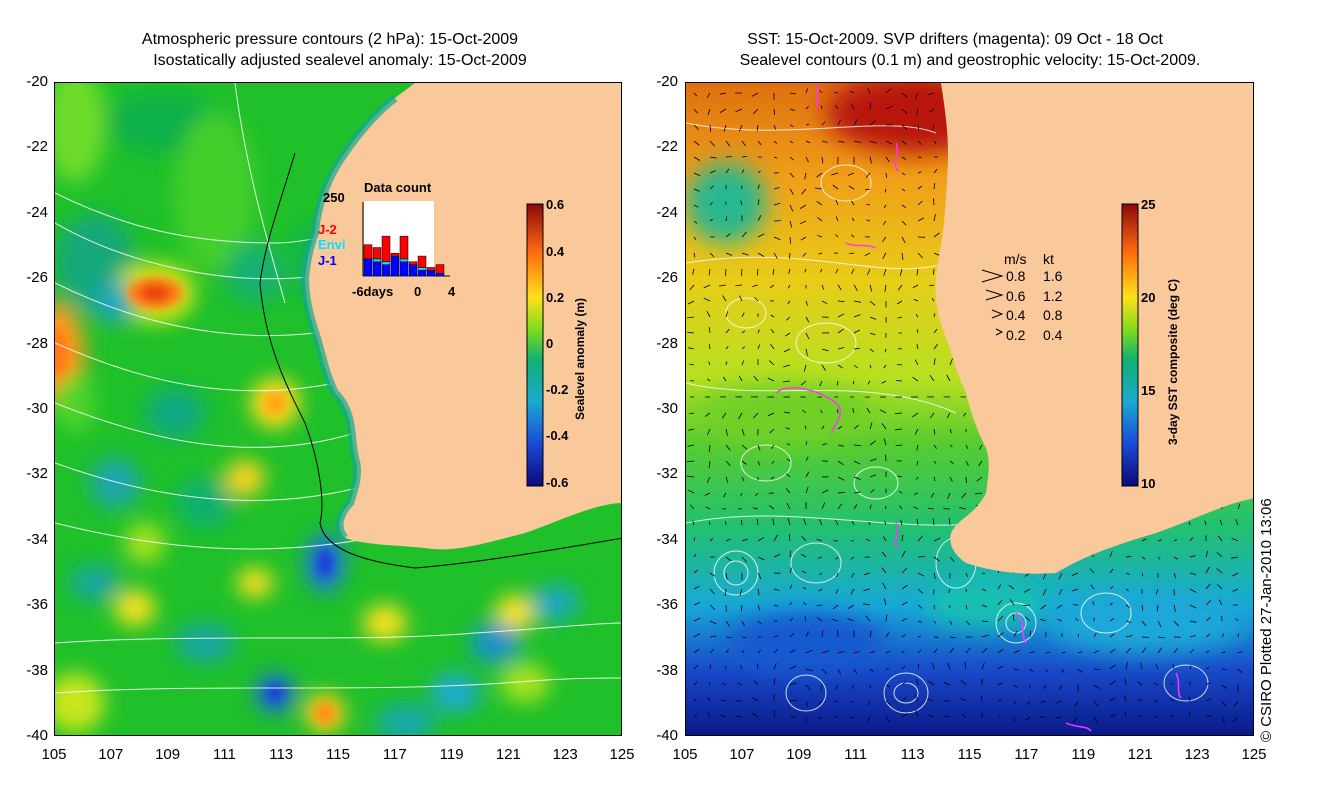 This screenshot has width=1320, height=810. Describe the element at coordinates (667, 408) in the screenshot. I see `right-lat-tick-5: -30` at that location.